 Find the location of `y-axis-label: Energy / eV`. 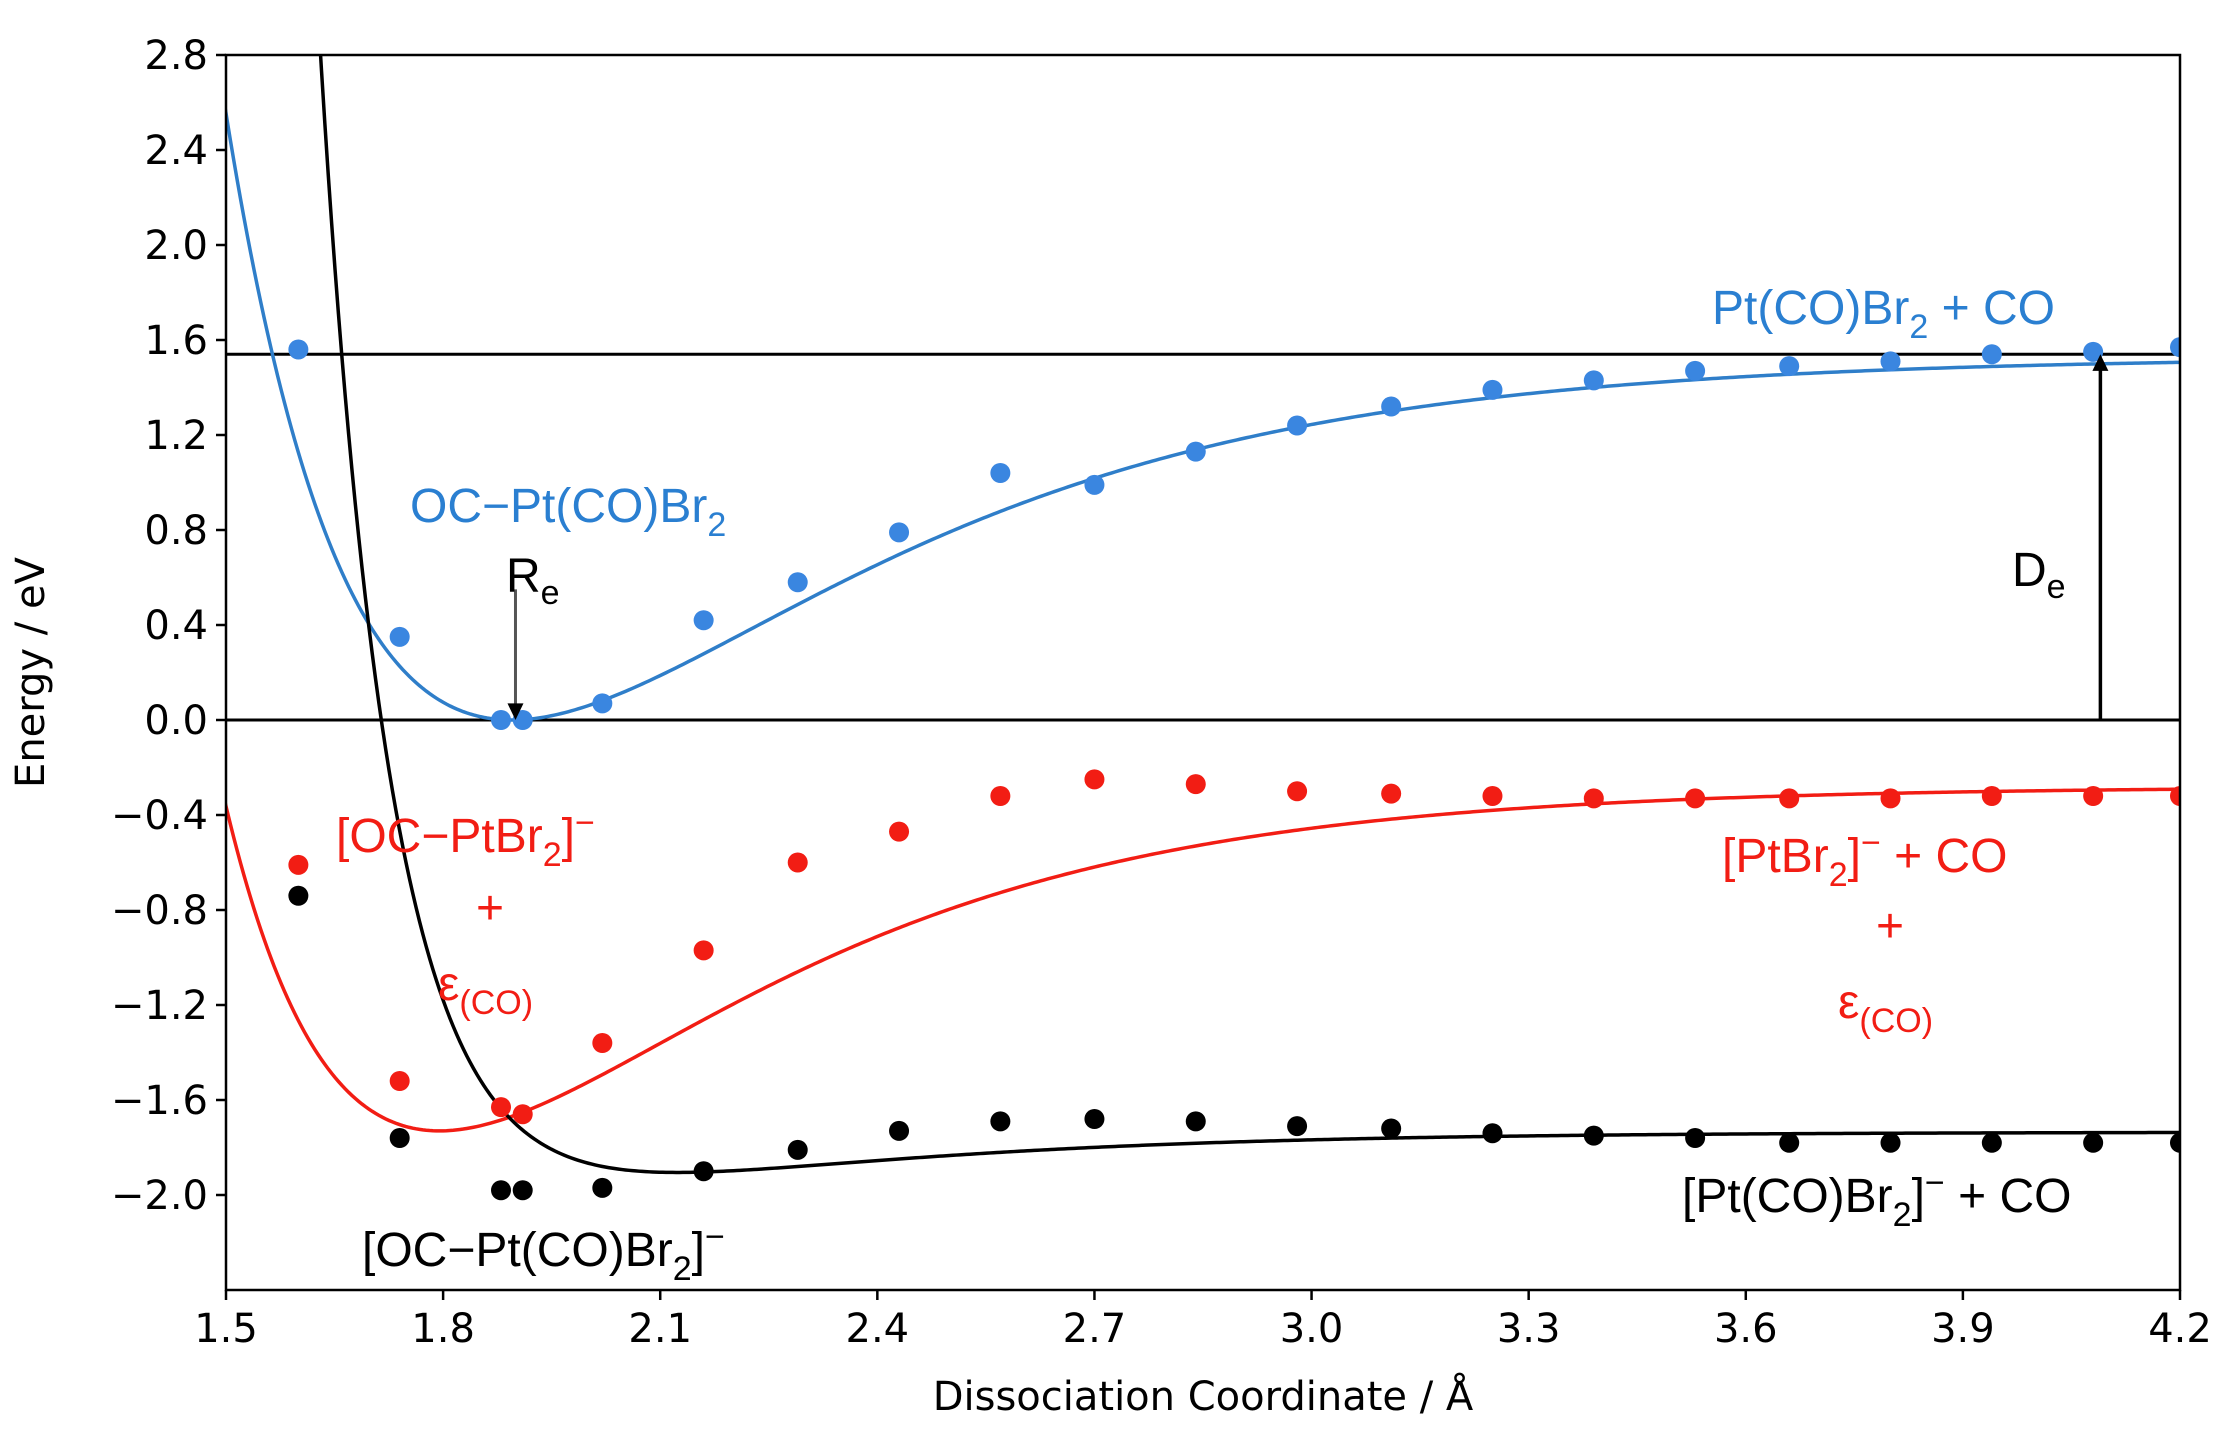

y-axis-label: Energy / eV is located at coordinates (31, 672).